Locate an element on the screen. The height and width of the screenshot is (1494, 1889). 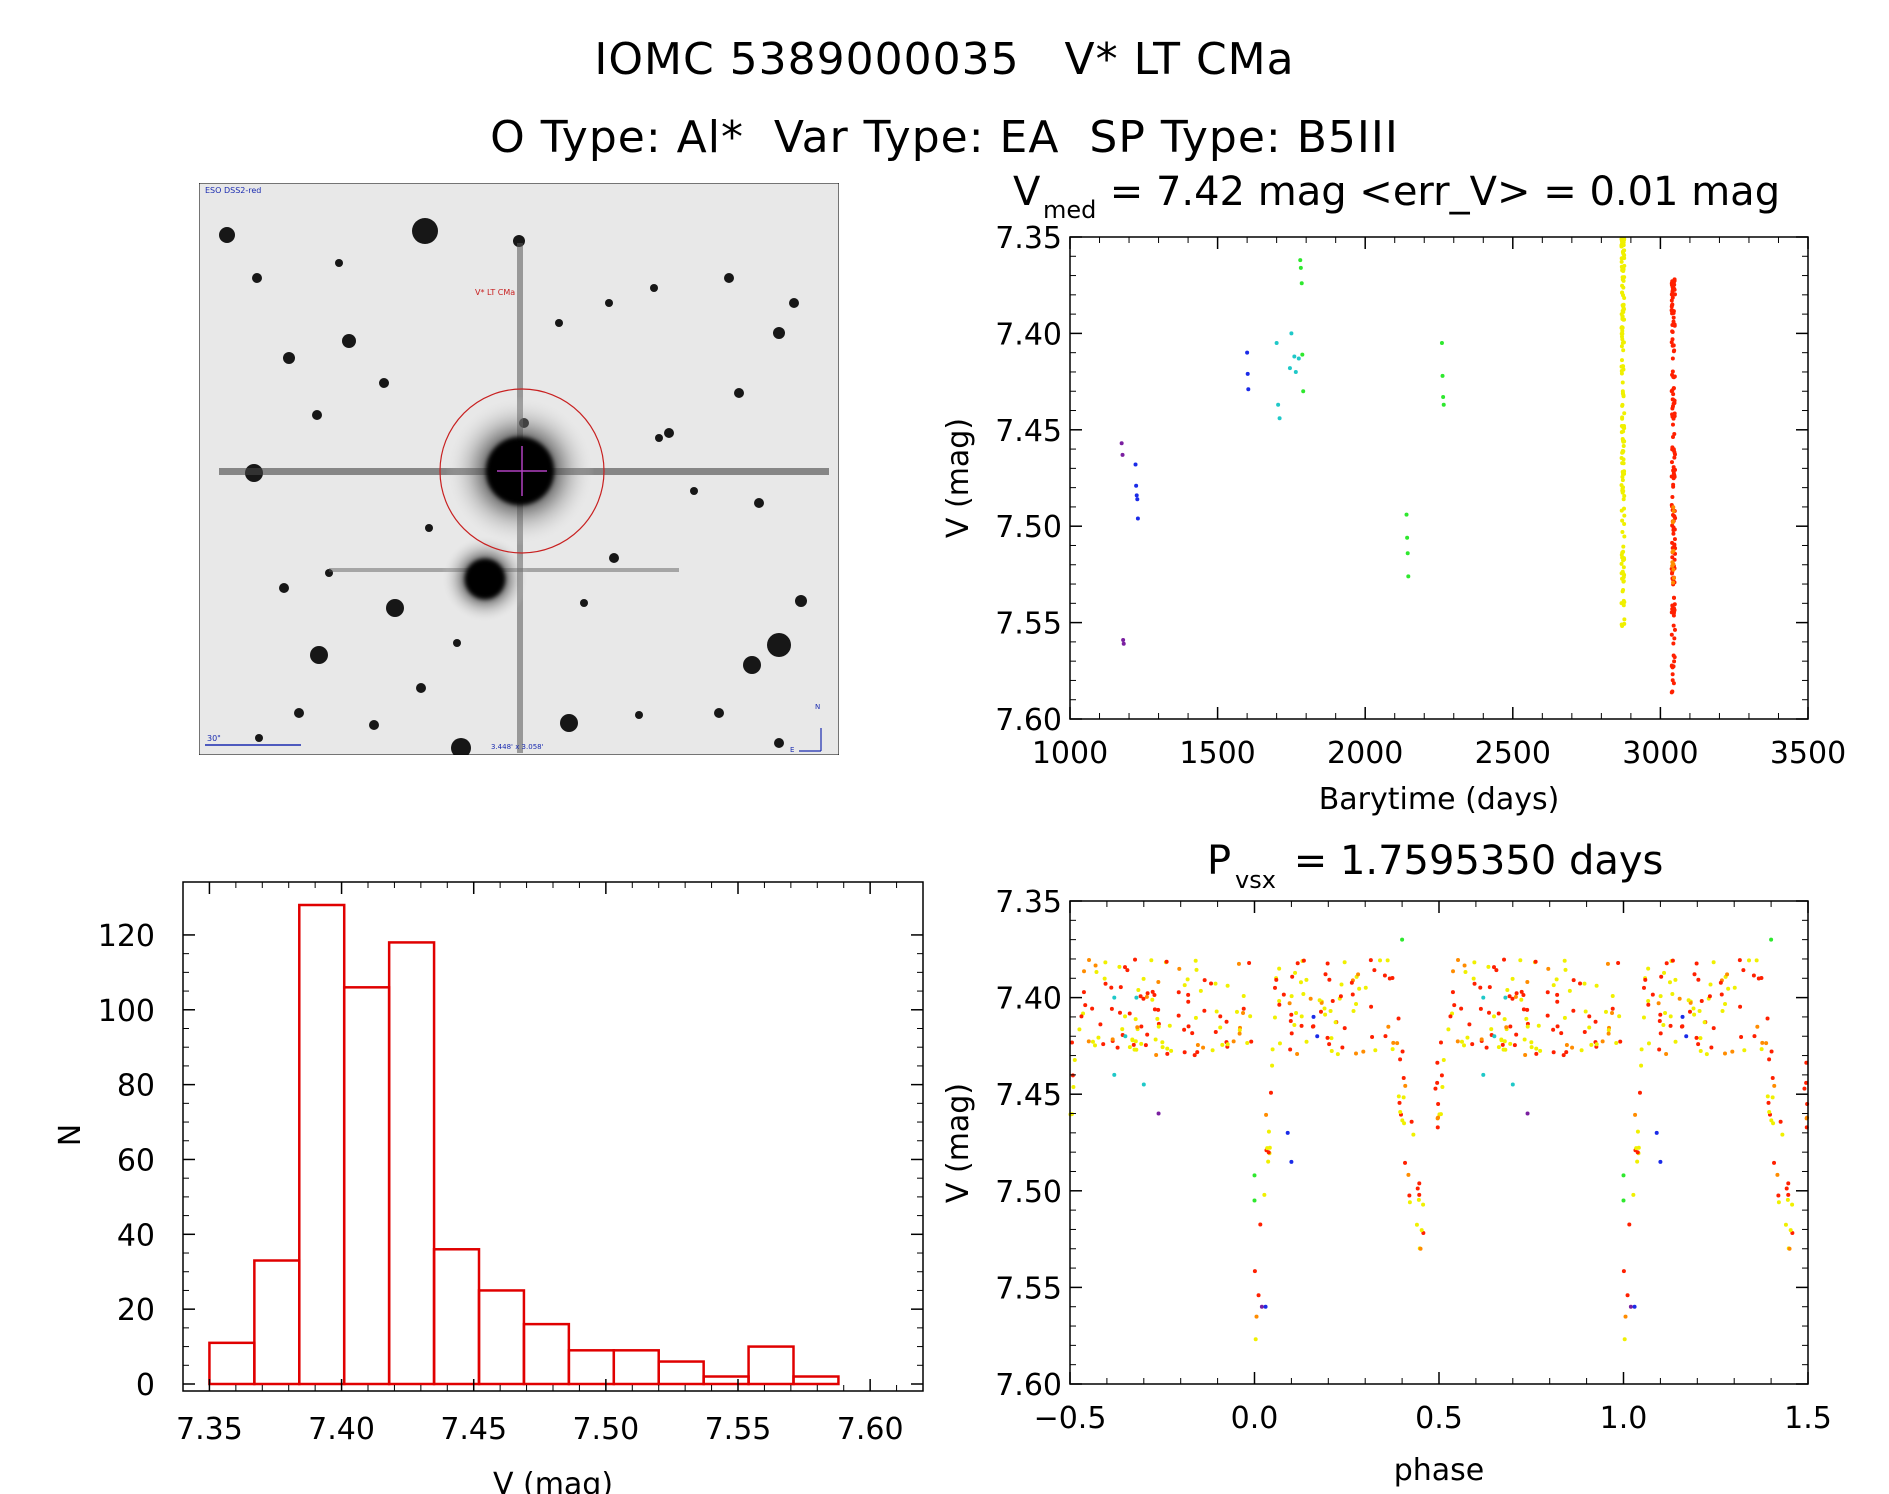
hist-ytick-label: 120 is located at coordinates (126, 936).